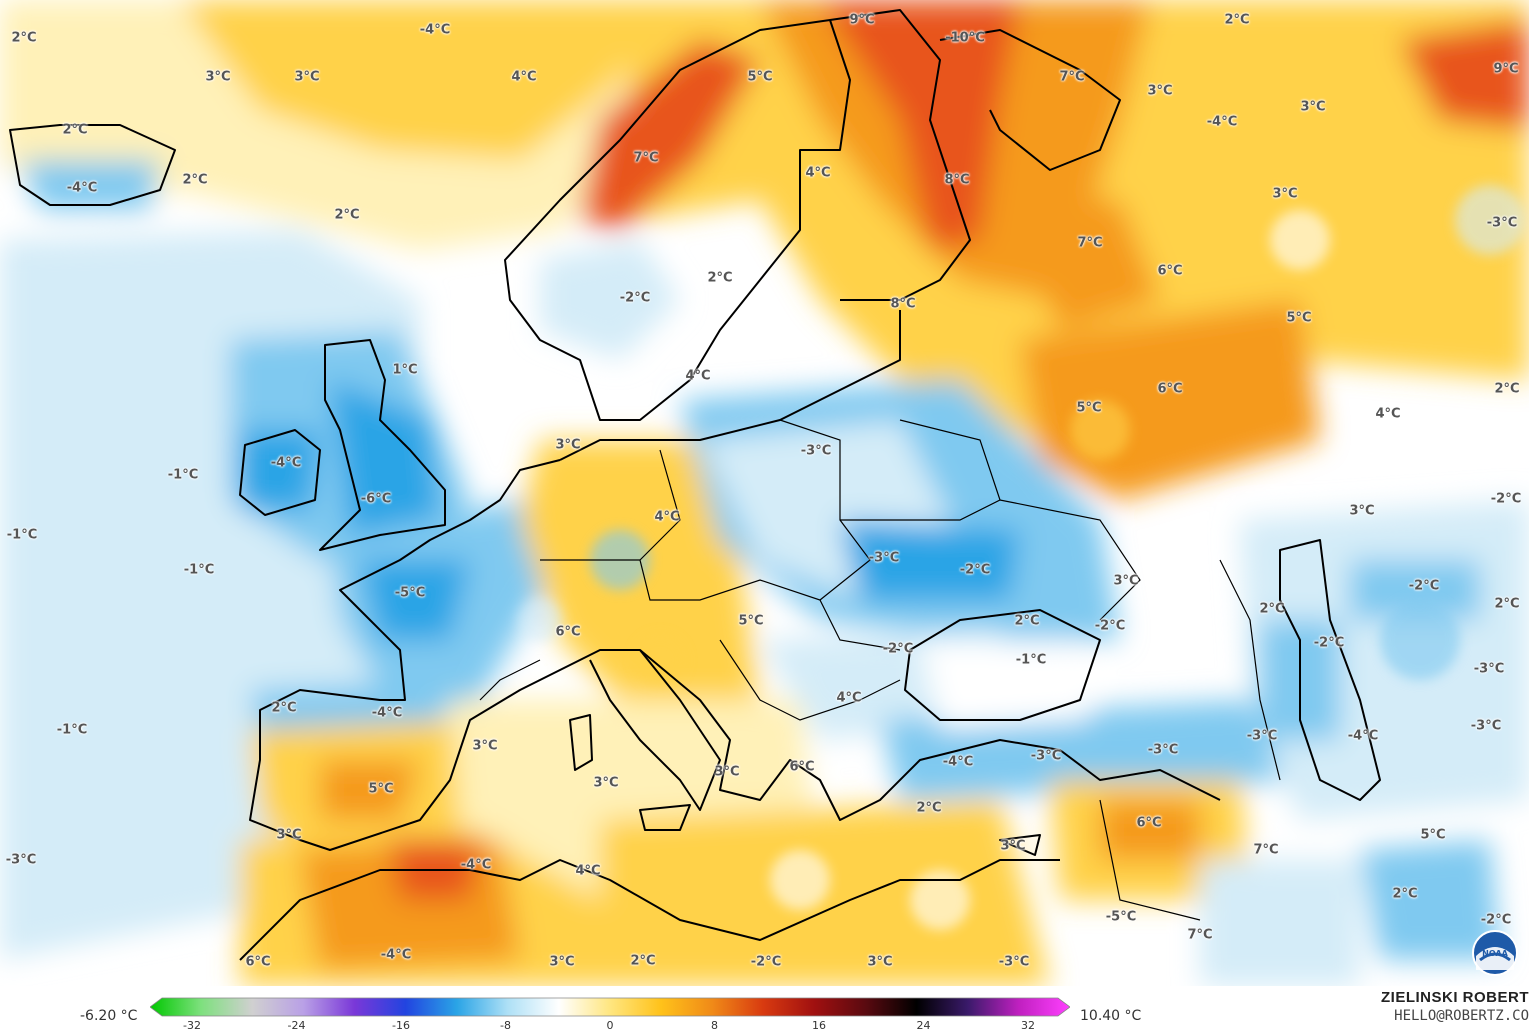 The height and width of the screenshot is (1035, 1529). Describe the element at coordinates (819, 1025) in the screenshot. I see `legend-tick-label: 16` at that location.